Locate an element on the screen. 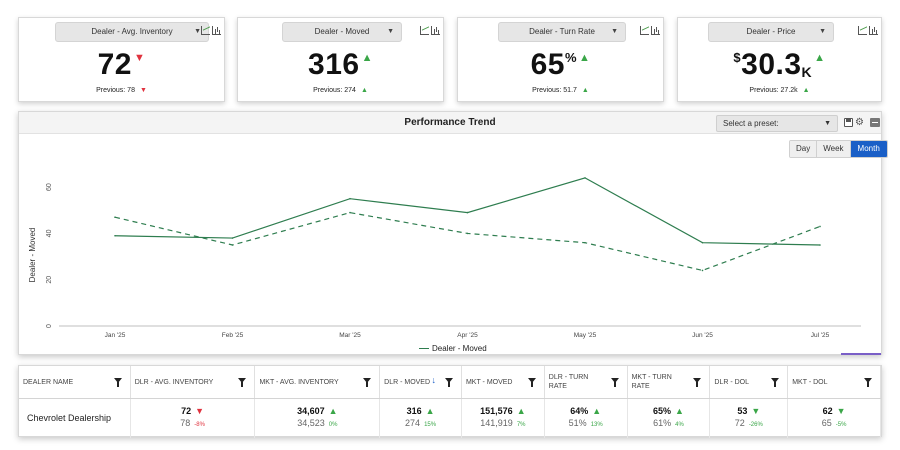 The image size is (900, 450). metric-select: Dealer - Price ▼ is located at coordinates (771, 32).